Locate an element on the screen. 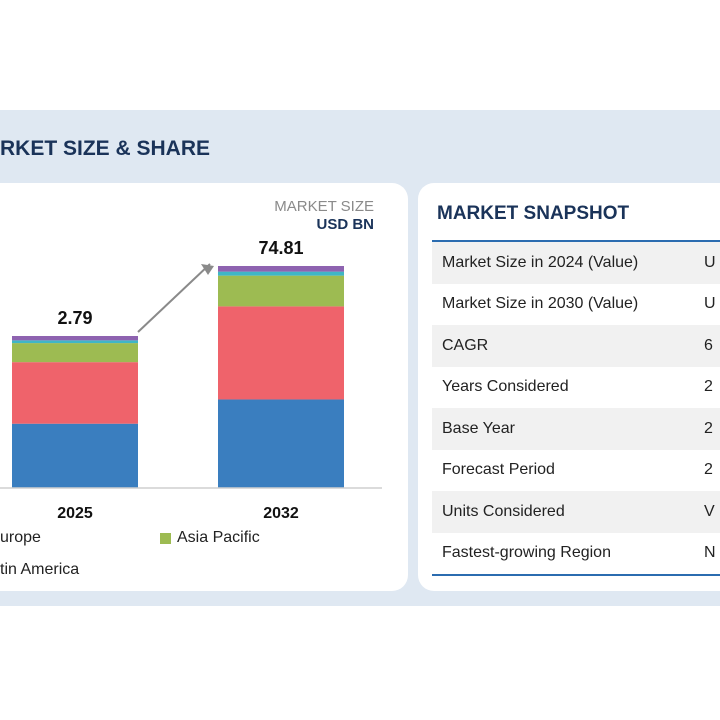 This screenshot has height=720, width=720. bar-segment-asia-pacific-2032 is located at coordinates (281, 291).